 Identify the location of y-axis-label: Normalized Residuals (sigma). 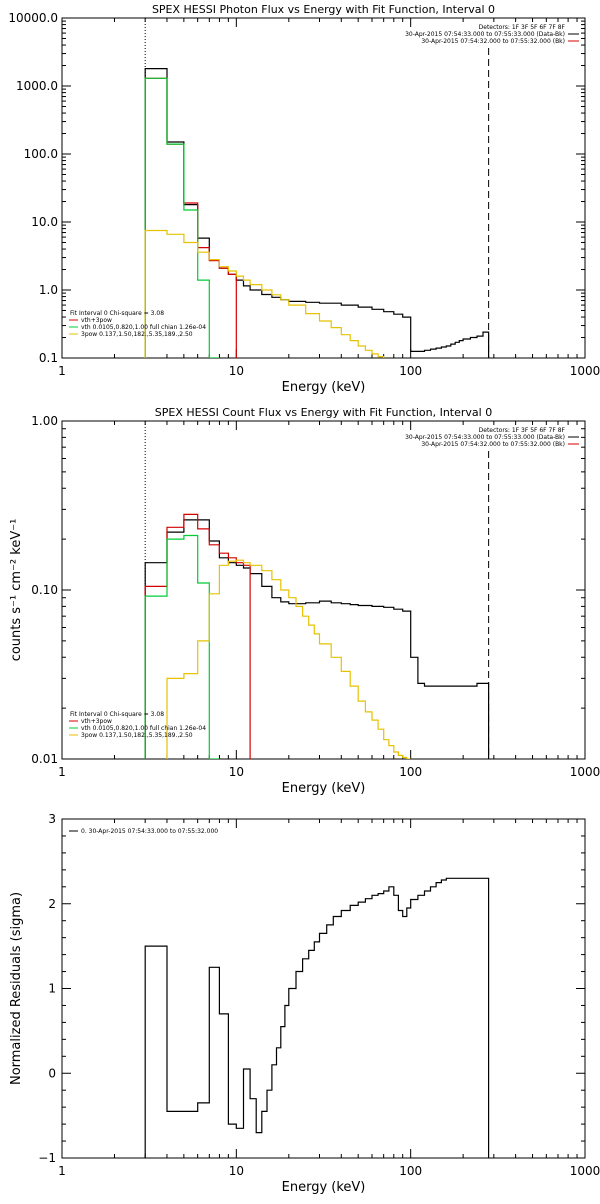
(16, 988).